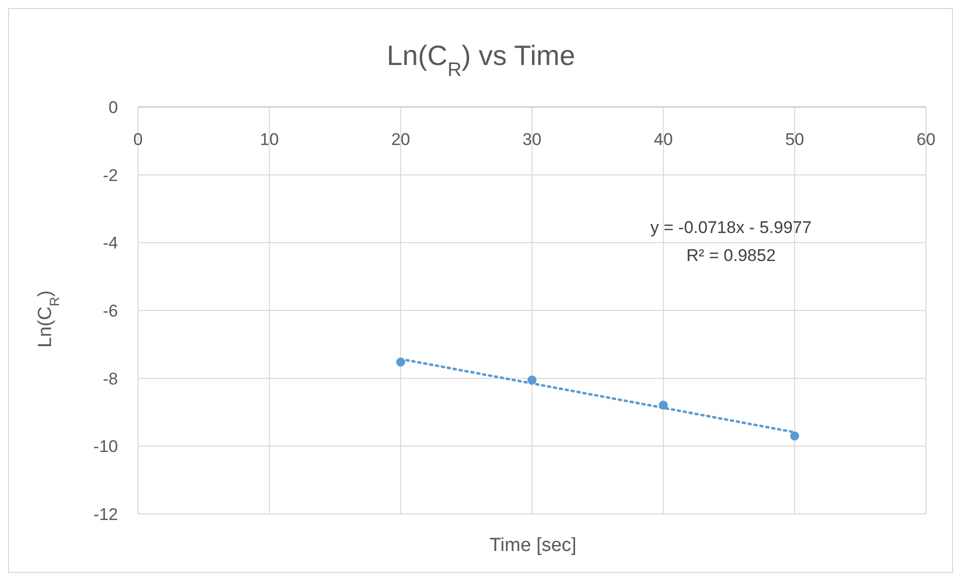 The image size is (961, 581). I want to click on x-tick-label: 20, so click(400, 139).